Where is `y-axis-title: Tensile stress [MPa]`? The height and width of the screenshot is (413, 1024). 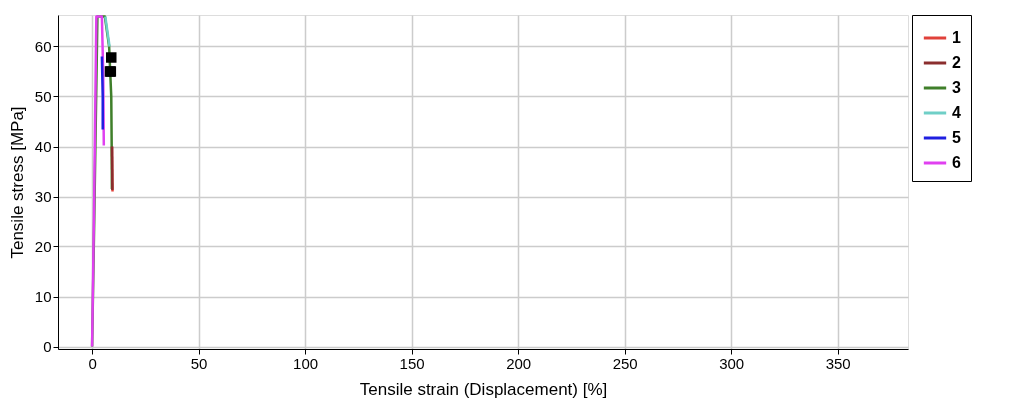 y-axis-title: Tensile stress [MPa] is located at coordinates (17, 182).